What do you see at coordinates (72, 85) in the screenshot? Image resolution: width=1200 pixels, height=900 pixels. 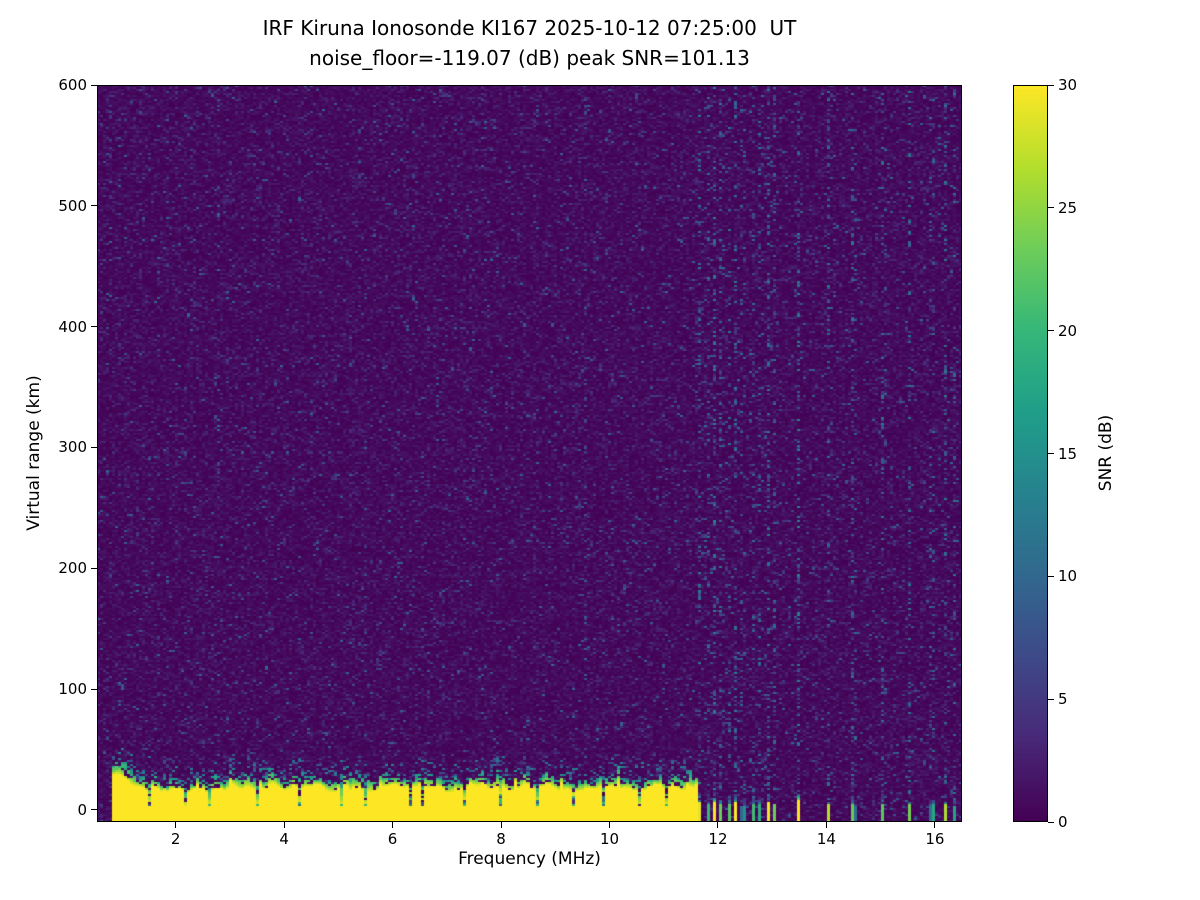 I see `y-tick-label: 600` at bounding box center [72, 85].